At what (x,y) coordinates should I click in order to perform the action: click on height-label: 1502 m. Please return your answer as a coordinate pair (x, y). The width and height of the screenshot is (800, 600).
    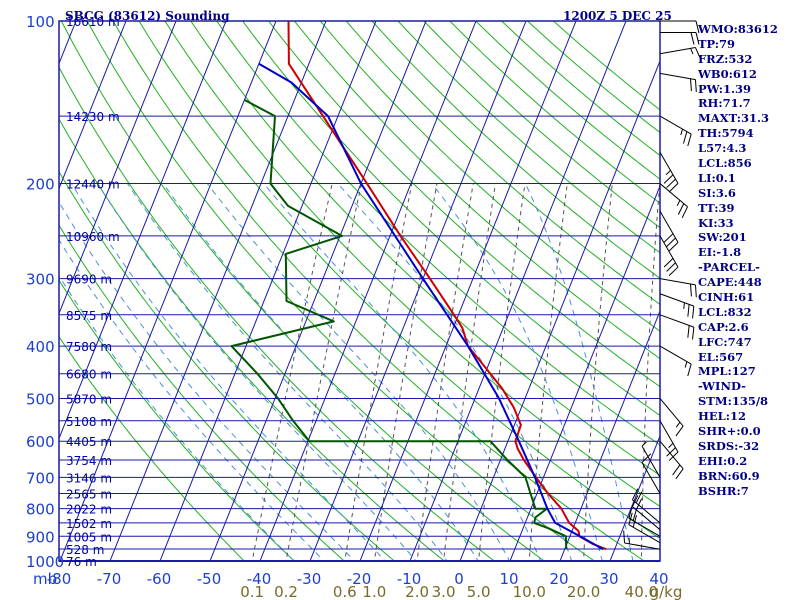
    Looking at the image, I should click on (89, 524).